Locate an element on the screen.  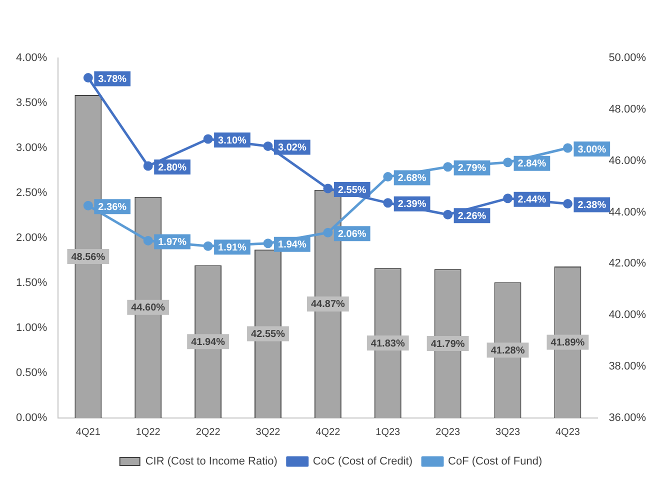
y2-tick-label: 42.00% is located at coordinates (627, 264).